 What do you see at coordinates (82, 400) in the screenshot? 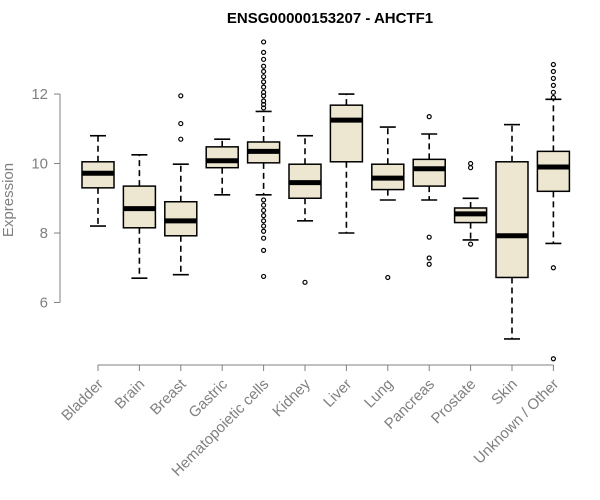
I see `x-category-label: Bladder` at bounding box center [82, 400].